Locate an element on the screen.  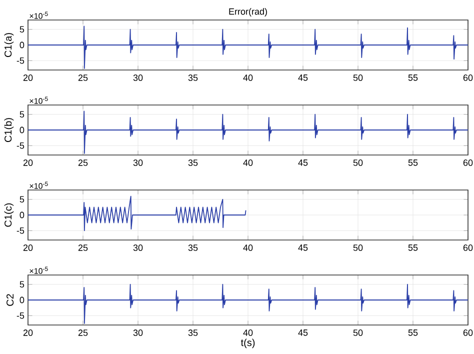
chart-title: Error(rad) is located at coordinates (248, 12).